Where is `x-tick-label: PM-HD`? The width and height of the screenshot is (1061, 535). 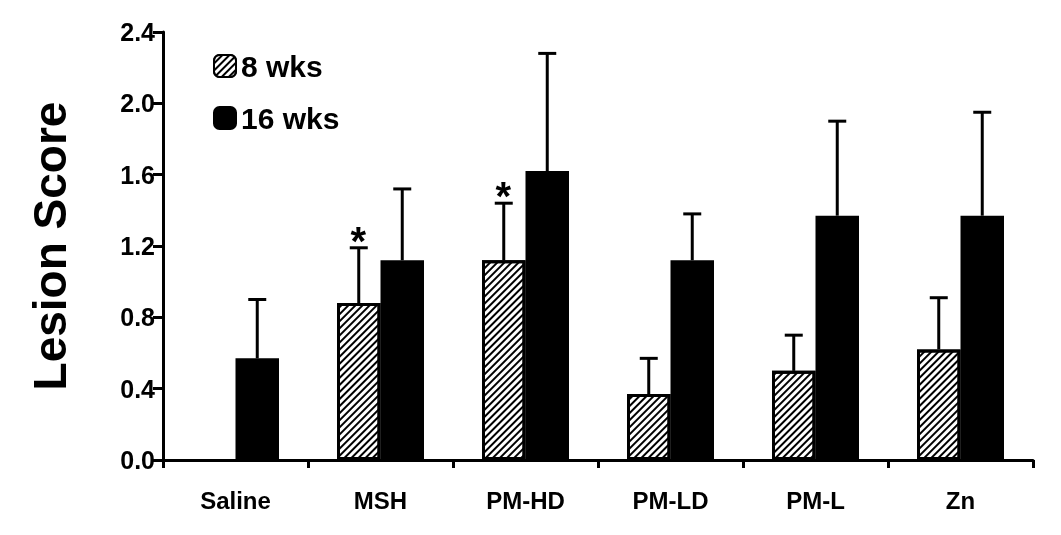 x-tick-label: PM-HD is located at coordinates (525, 500).